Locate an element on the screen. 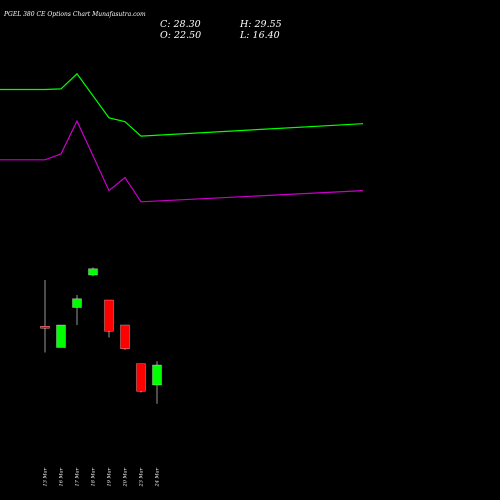  candlesticks is located at coordinates (101, 335).